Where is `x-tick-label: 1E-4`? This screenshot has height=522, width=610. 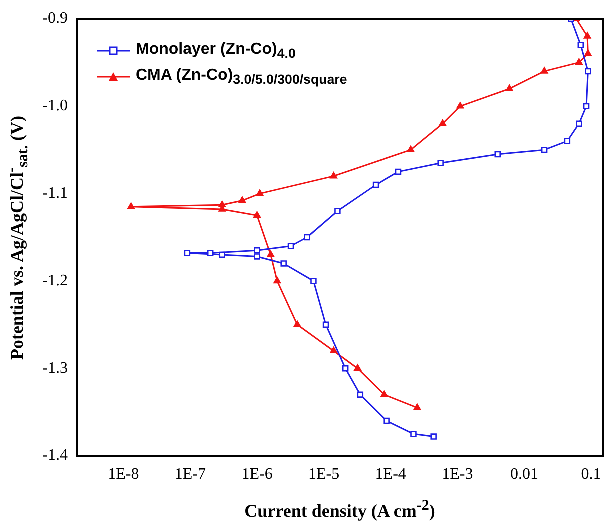
x-tick-label: 1E-4 is located at coordinates (390, 474).